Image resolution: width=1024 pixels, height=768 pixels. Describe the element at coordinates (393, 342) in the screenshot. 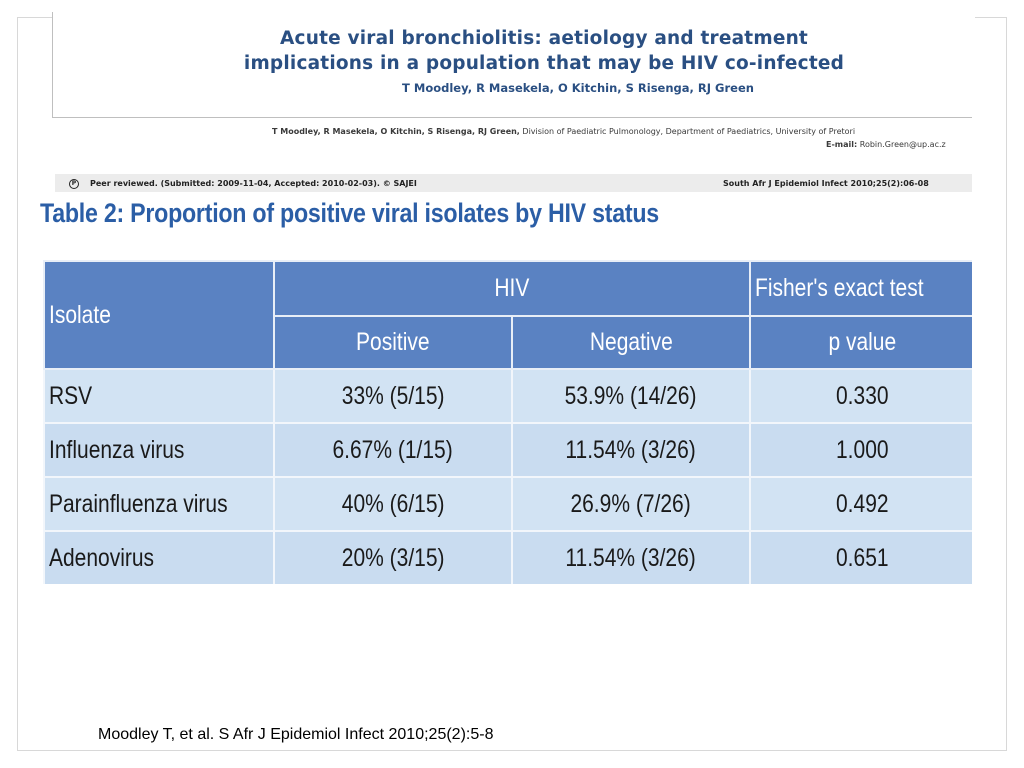

I see `header-positive: Positive` at that location.